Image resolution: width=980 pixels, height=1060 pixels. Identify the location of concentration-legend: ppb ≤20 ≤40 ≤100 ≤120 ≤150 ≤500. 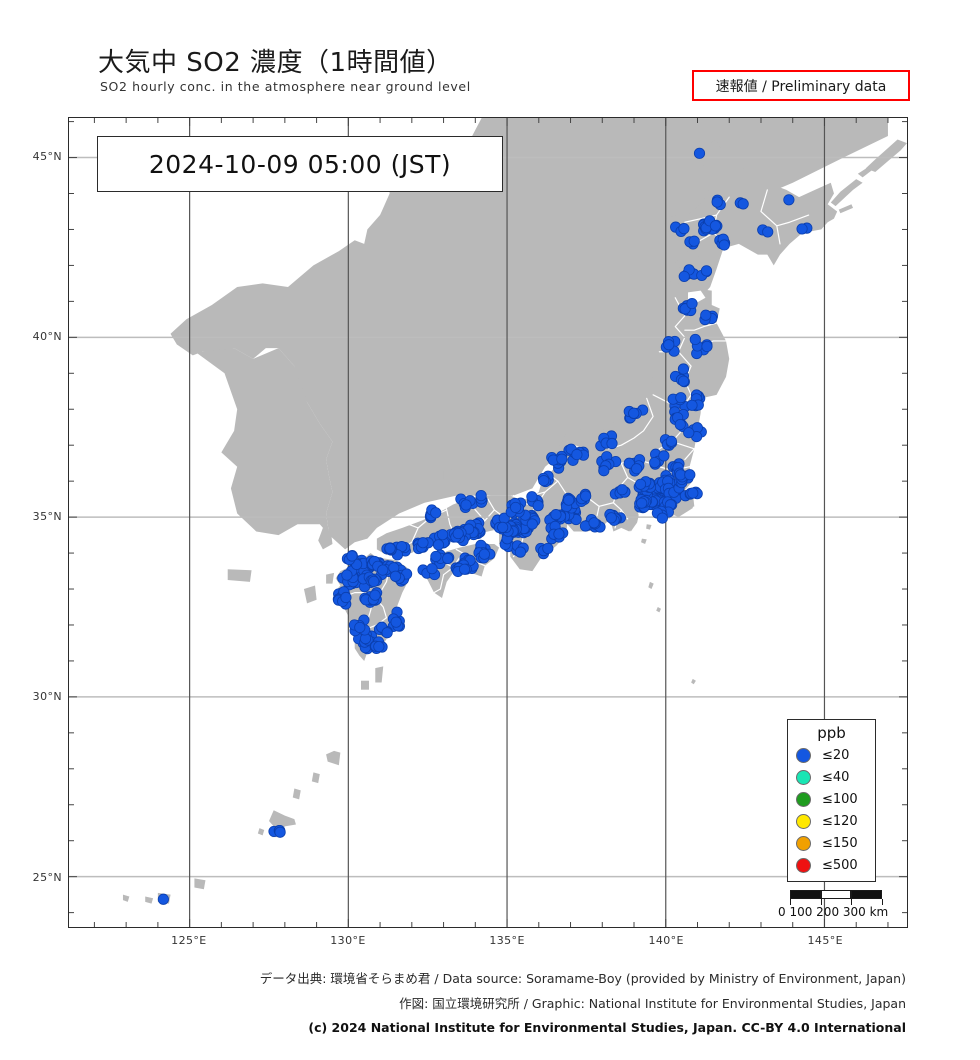
(831, 800).